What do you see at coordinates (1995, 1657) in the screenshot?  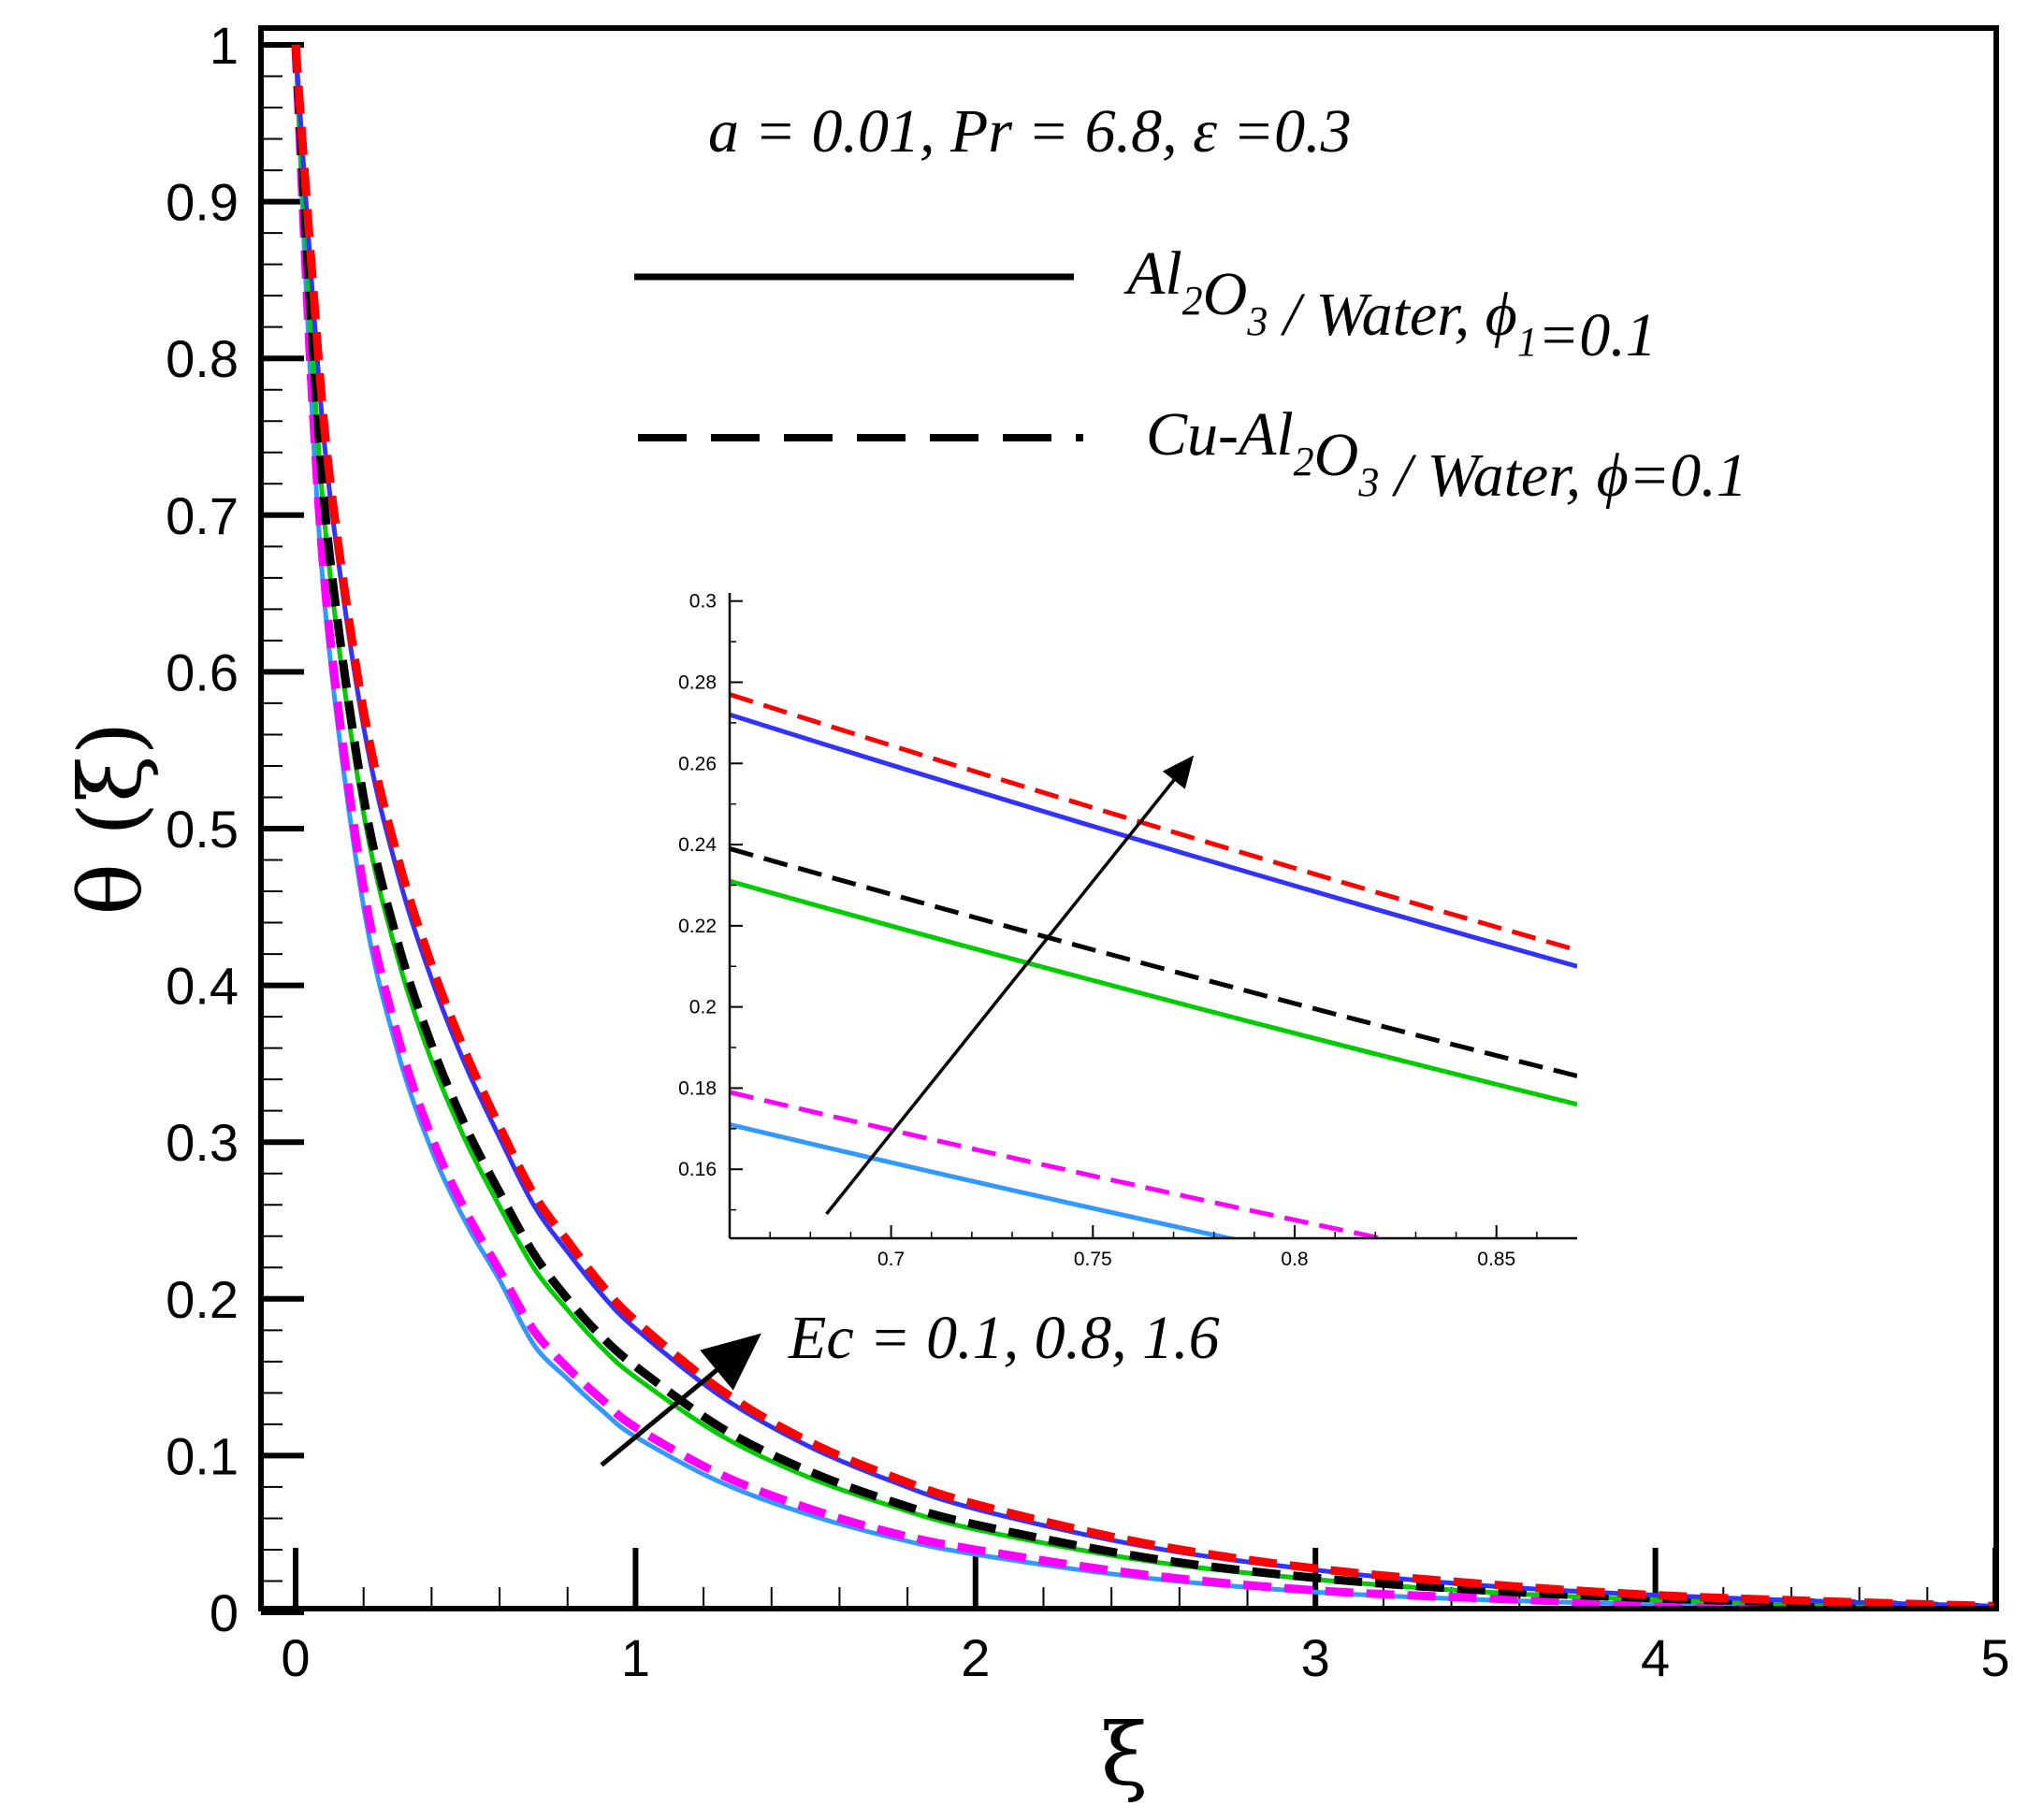 I see `x-tick-label: 5` at bounding box center [1995, 1657].